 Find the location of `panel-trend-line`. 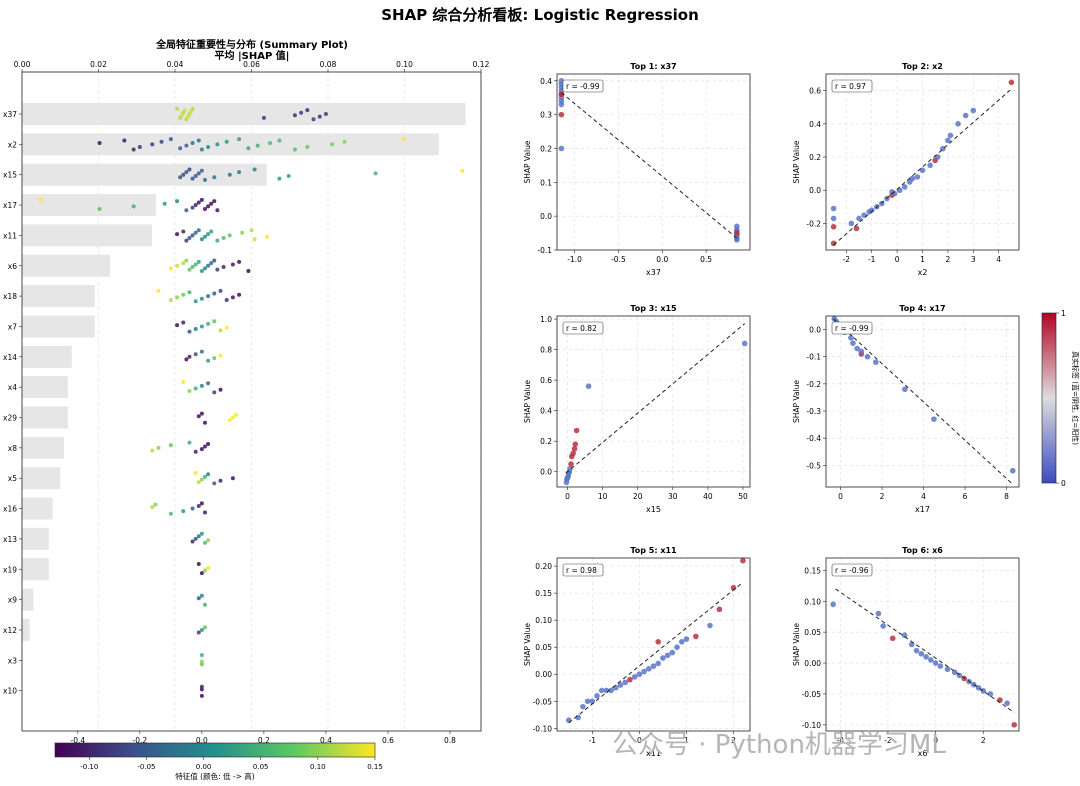

panel-trend-line is located at coordinates (923, 401).